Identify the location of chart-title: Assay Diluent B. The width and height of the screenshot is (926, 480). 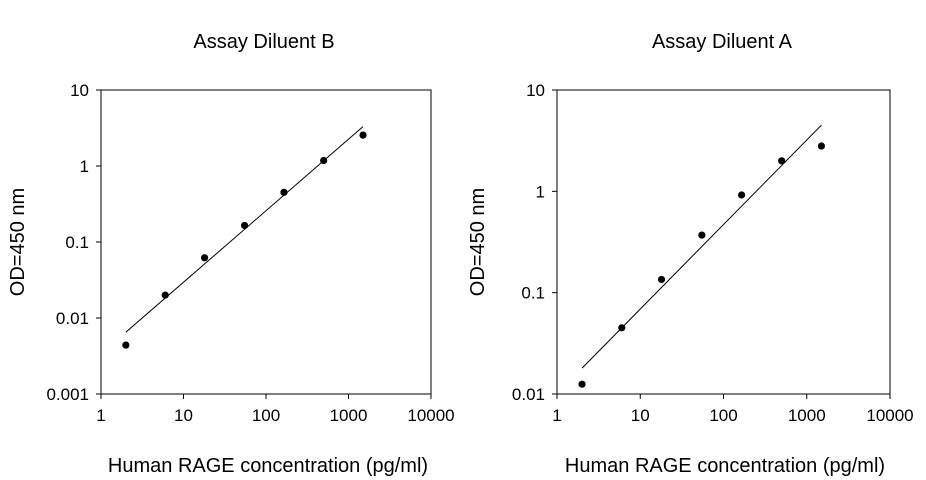
(263, 42).